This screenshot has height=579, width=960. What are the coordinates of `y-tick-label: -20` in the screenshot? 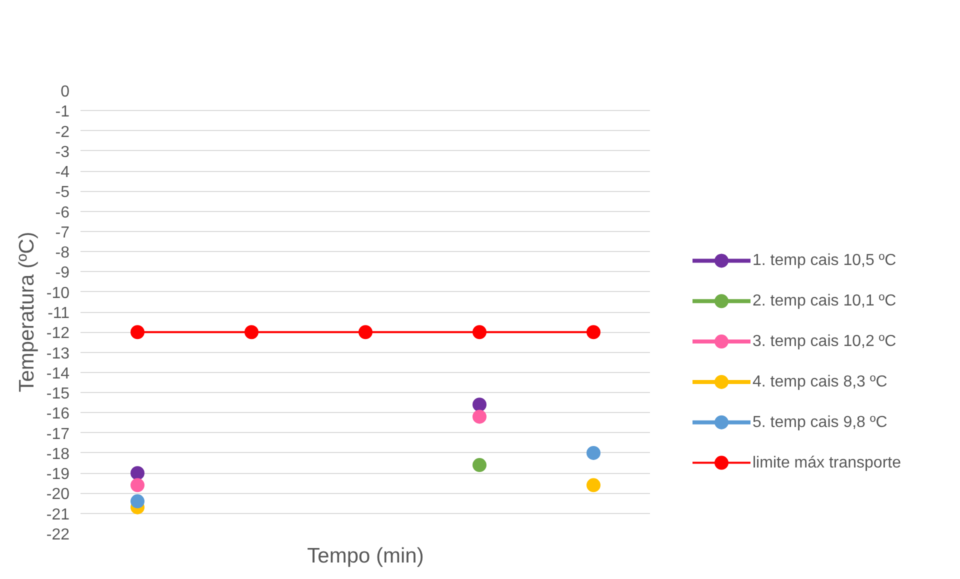 It's located at (58, 495).